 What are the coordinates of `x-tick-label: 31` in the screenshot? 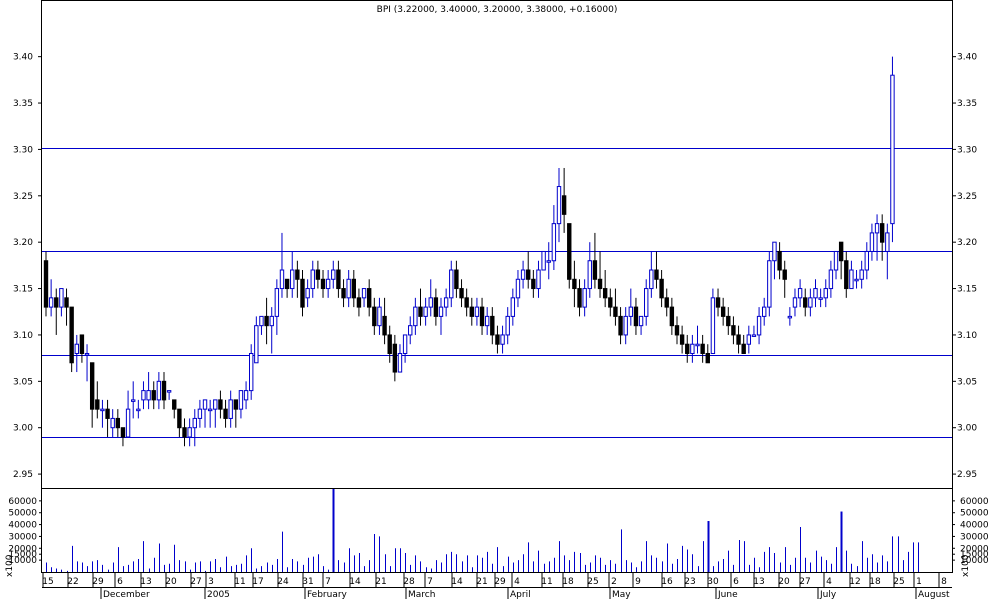 It's located at (307, 582).